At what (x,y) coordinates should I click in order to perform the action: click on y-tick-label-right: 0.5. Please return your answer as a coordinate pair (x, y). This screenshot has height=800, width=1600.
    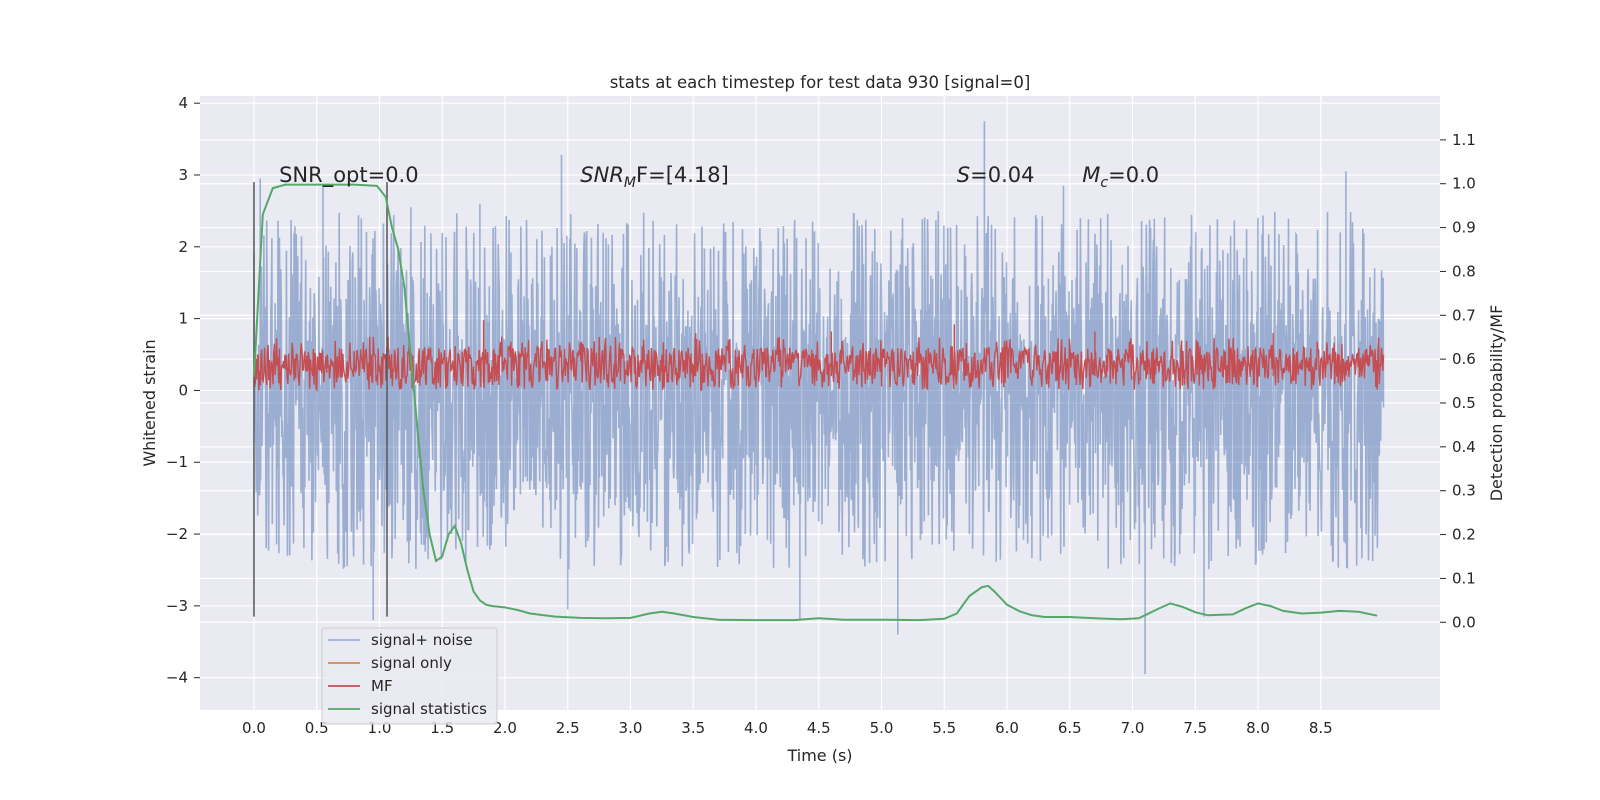
    Looking at the image, I should click on (1464, 403).